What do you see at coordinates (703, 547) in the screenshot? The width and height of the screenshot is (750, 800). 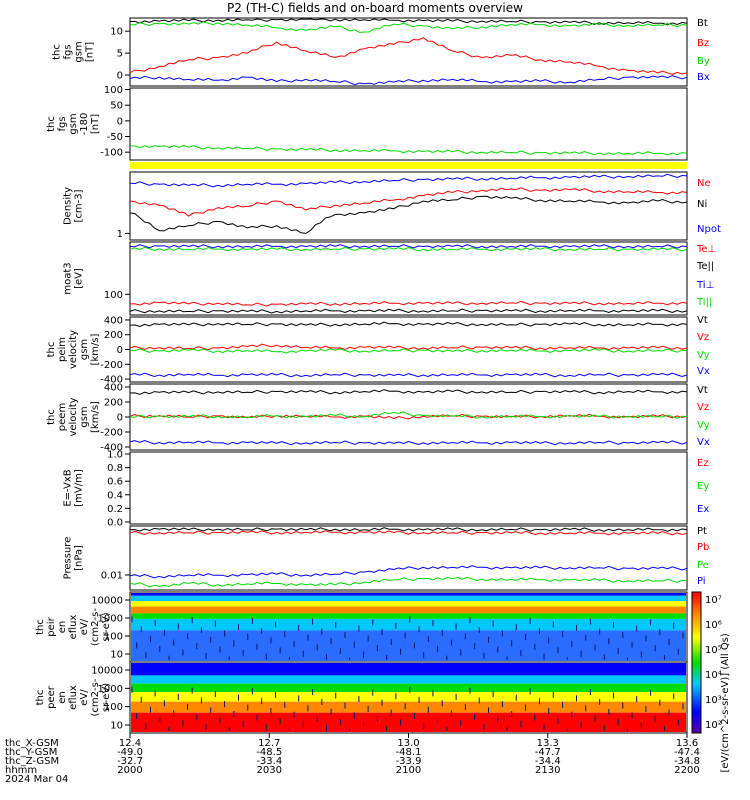 I see `legend-Pb: Pb` at bounding box center [703, 547].